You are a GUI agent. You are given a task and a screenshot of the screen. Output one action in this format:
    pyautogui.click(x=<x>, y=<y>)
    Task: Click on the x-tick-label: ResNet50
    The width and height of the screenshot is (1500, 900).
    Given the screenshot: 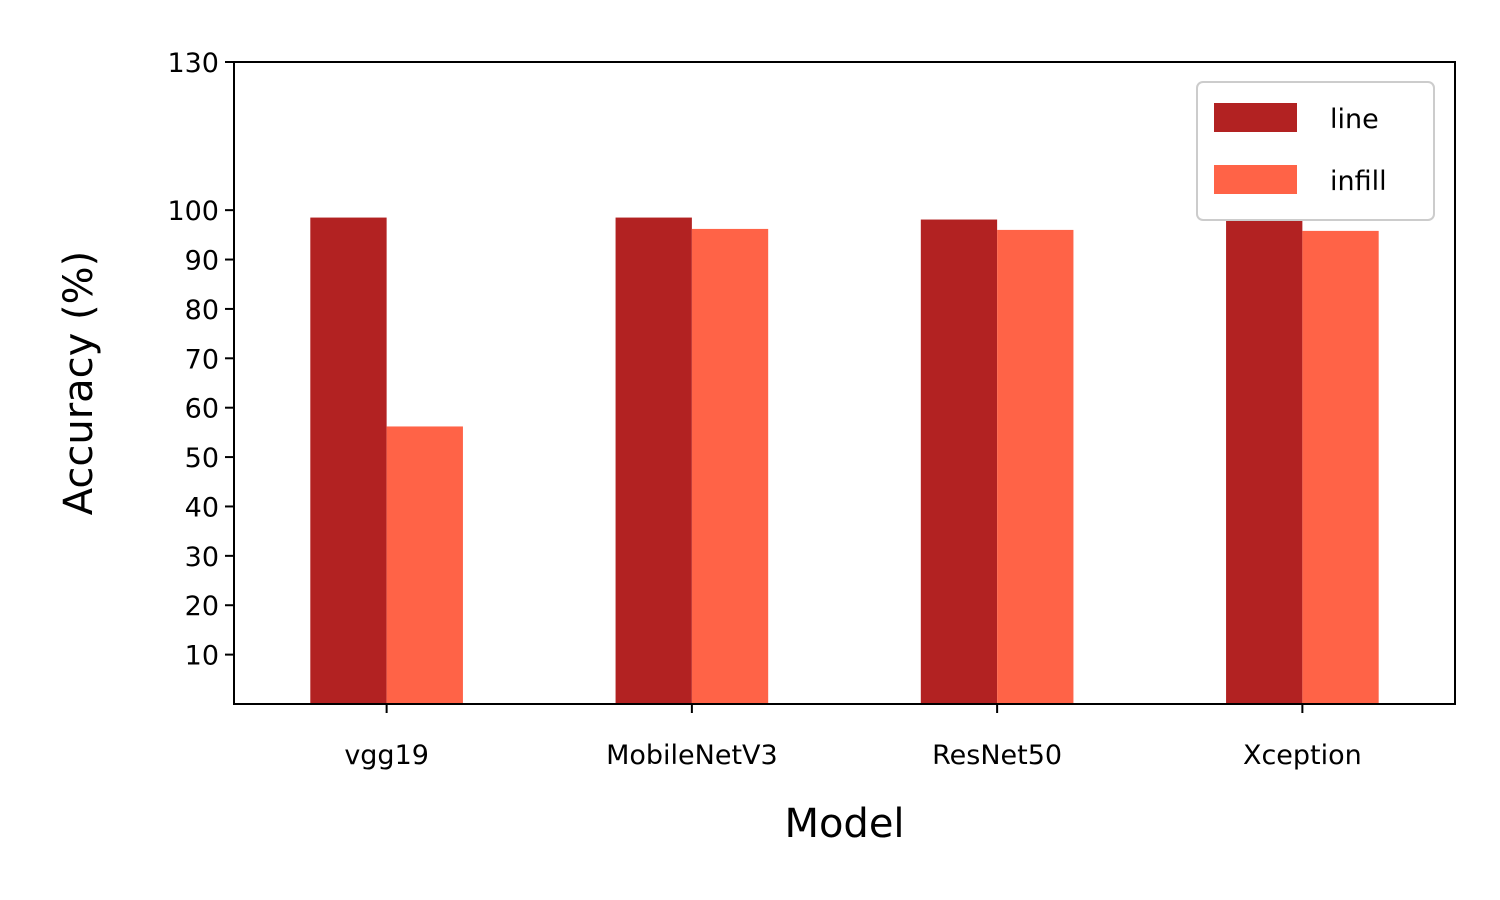 What is the action you would take?
    pyautogui.click(x=997, y=755)
    